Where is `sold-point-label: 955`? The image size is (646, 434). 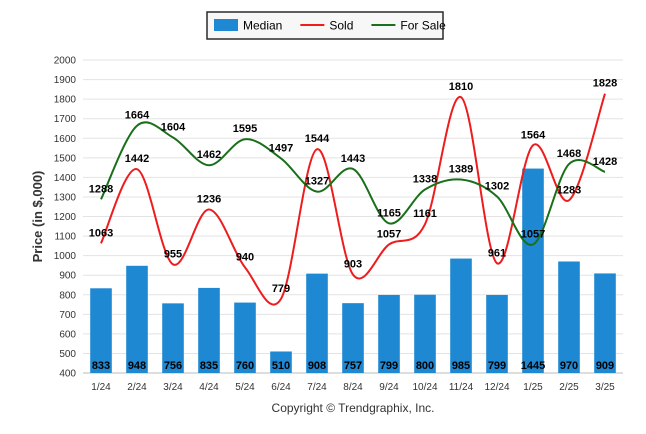
sold-point-label: 955 is located at coordinates (173, 254).